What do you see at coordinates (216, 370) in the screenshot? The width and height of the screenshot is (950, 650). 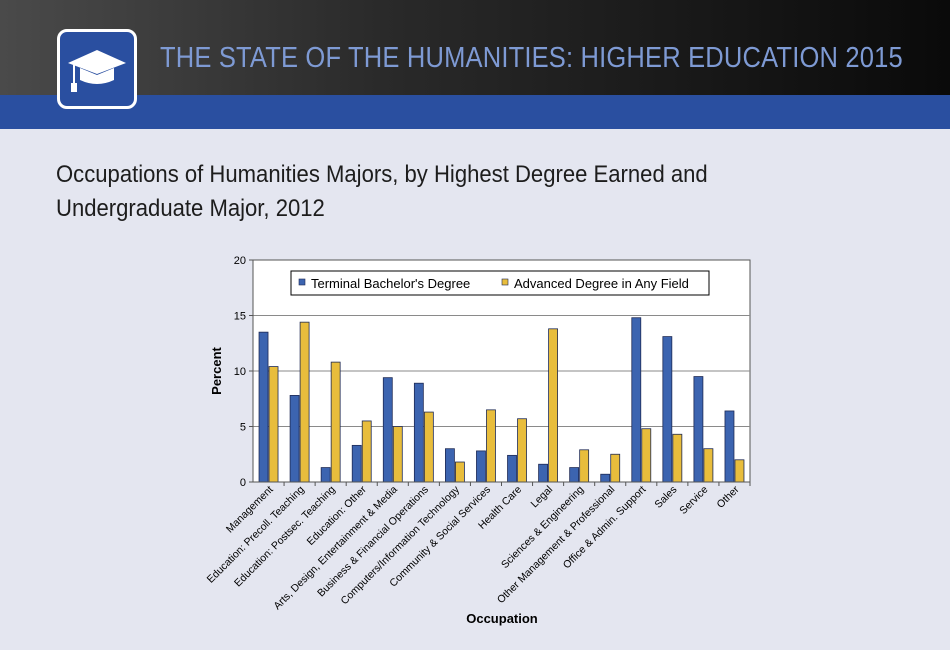 I see `y-axis-label: Percent` at bounding box center [216, 370].